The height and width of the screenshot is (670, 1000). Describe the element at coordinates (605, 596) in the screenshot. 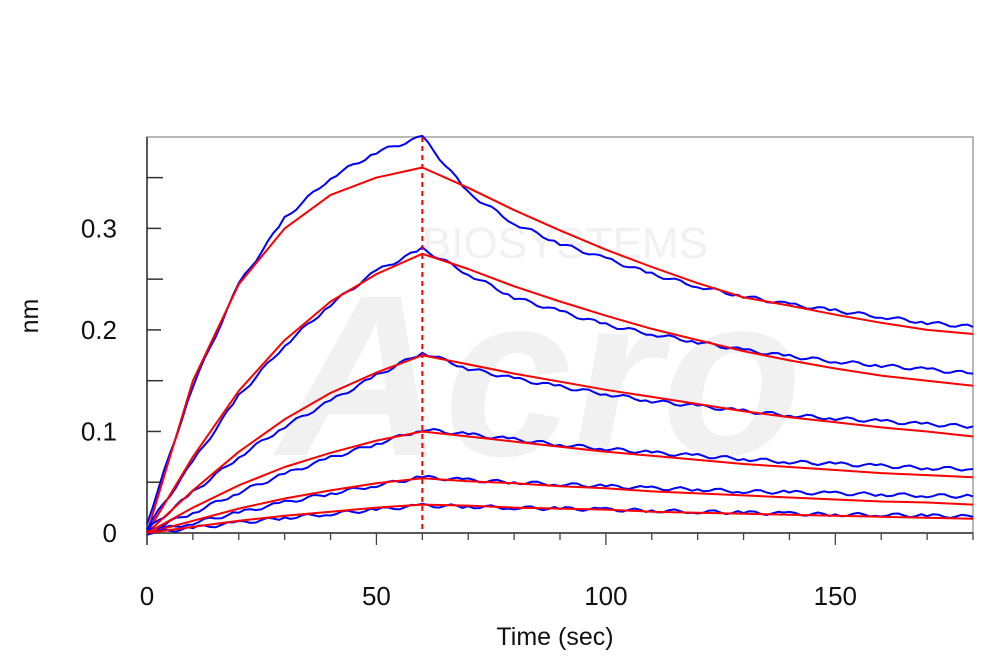

I see `x-tick-label: 100` at that location.